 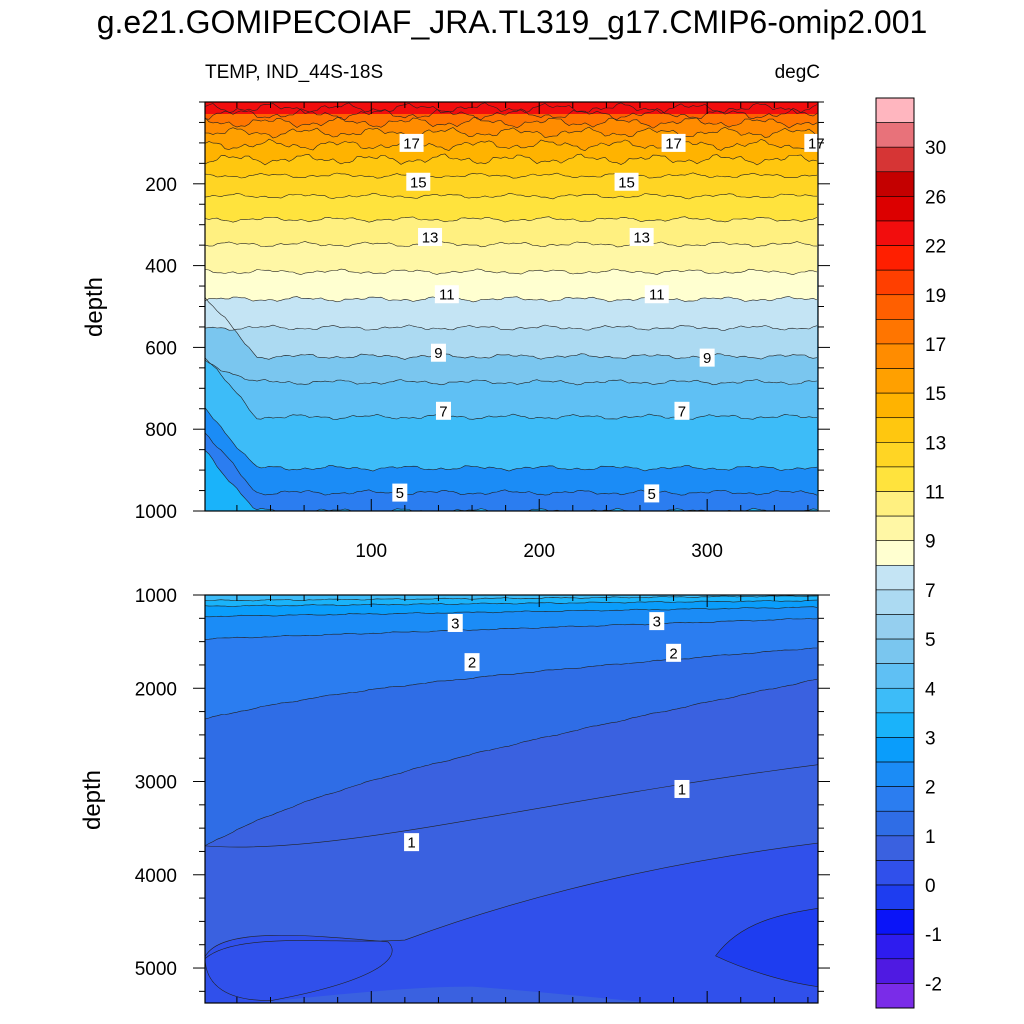 I want to click on upper-contour-label-13: 5, so click(x=400, y=493).